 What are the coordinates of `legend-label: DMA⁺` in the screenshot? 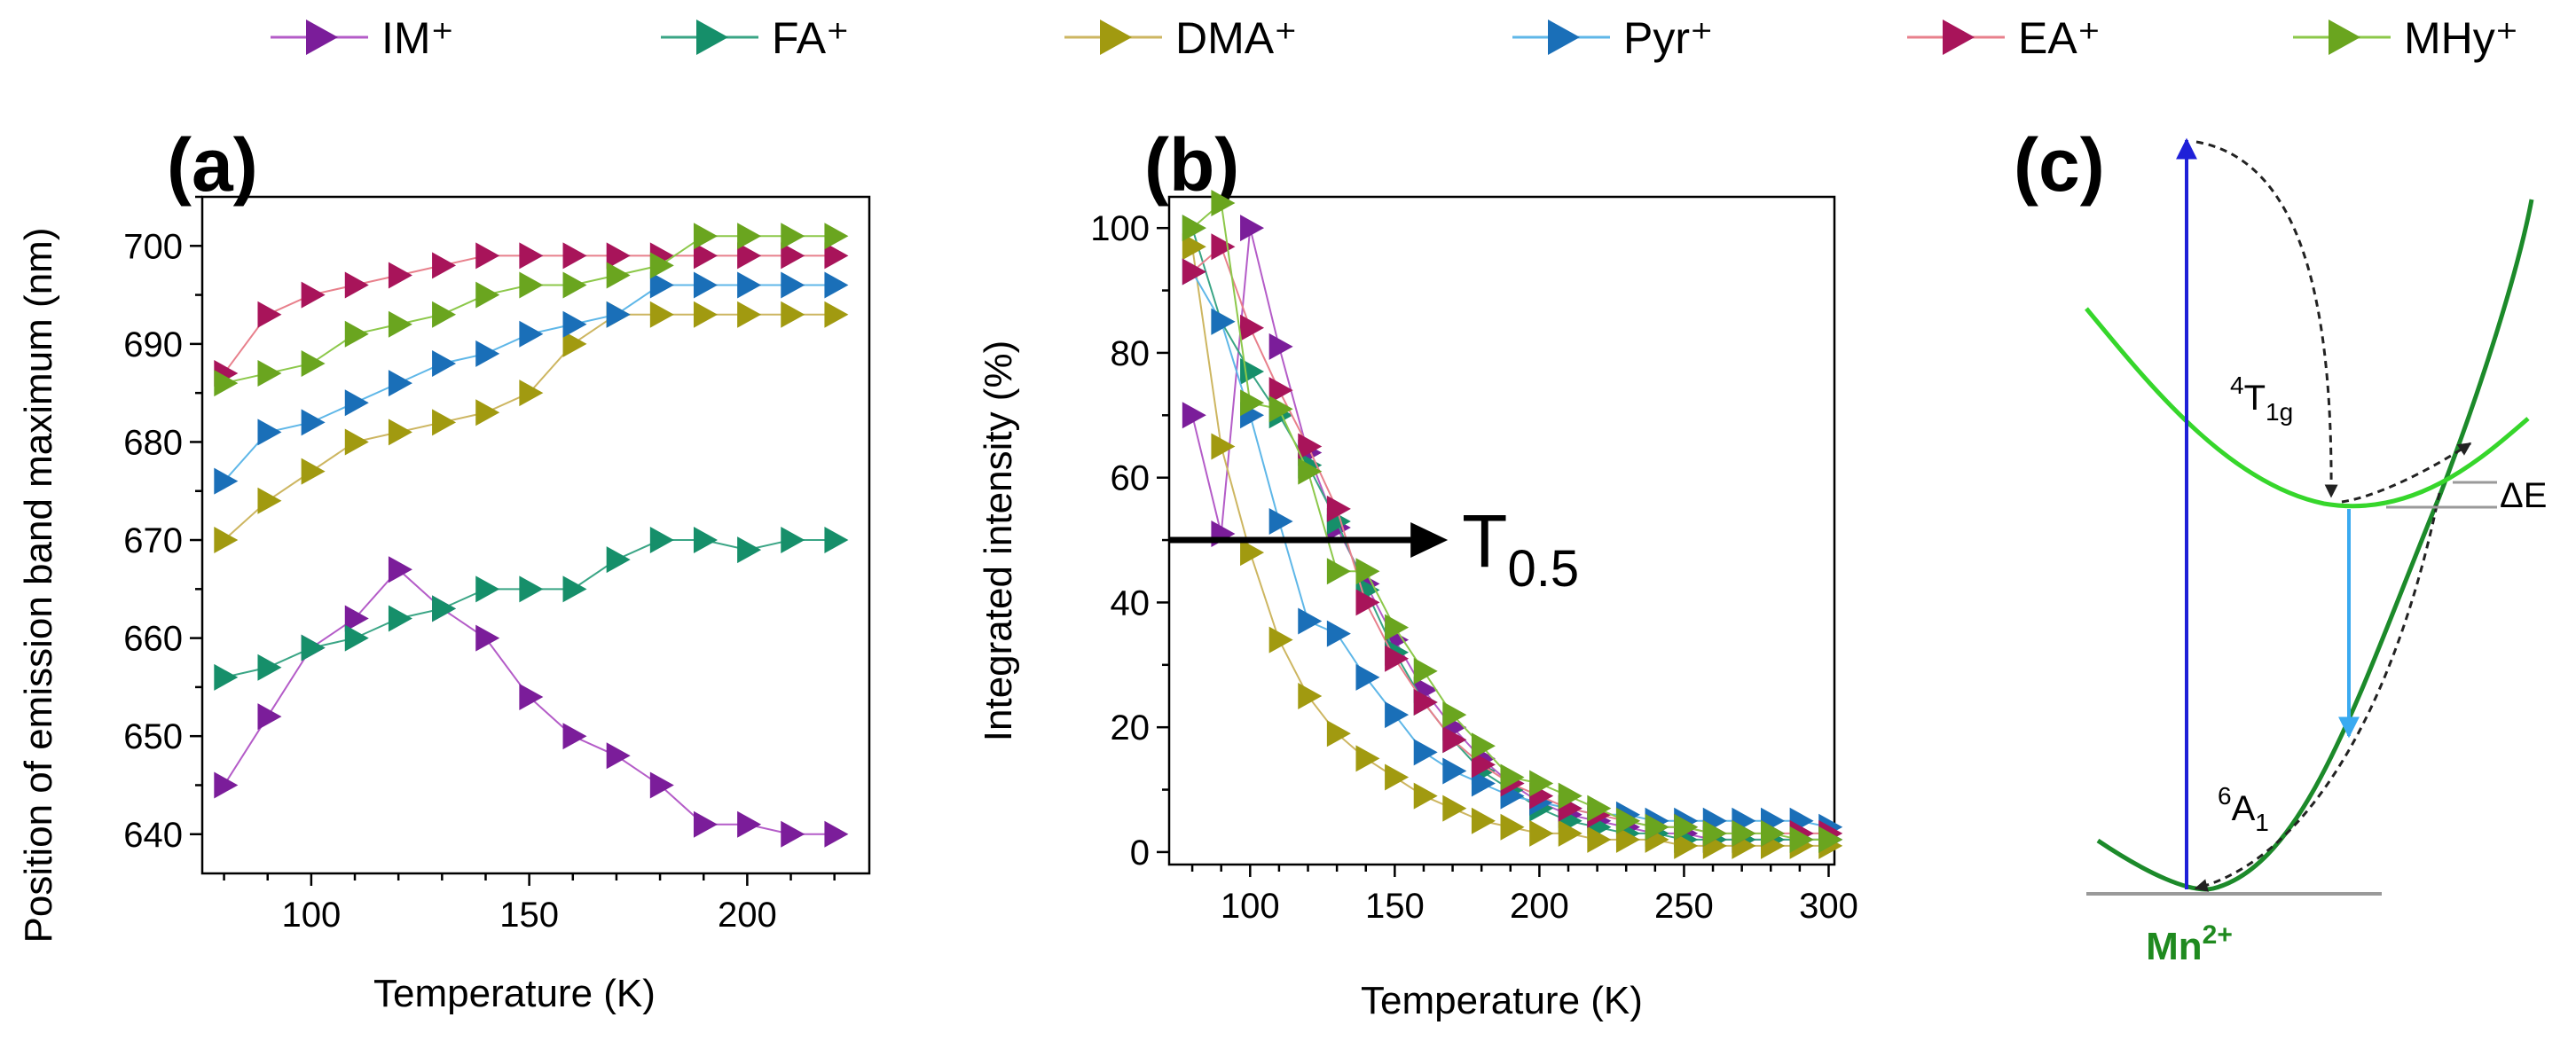 It's located at (1236, 38).